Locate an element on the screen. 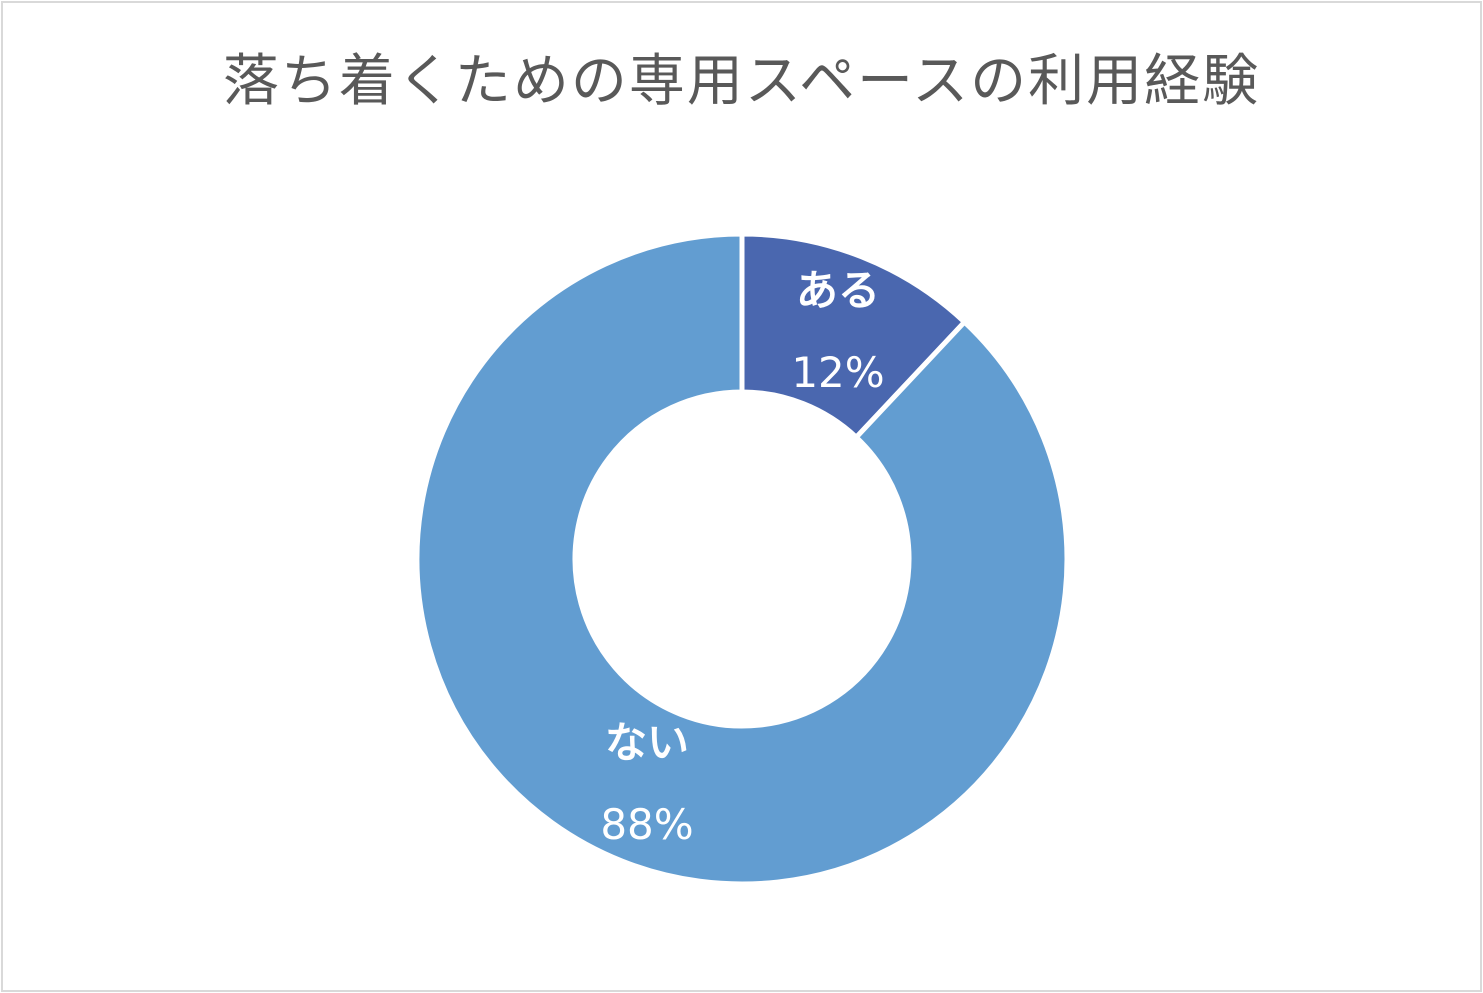 The image size is (1483, 993). slice-category-nai: ない is located at coordinates (646, 742).